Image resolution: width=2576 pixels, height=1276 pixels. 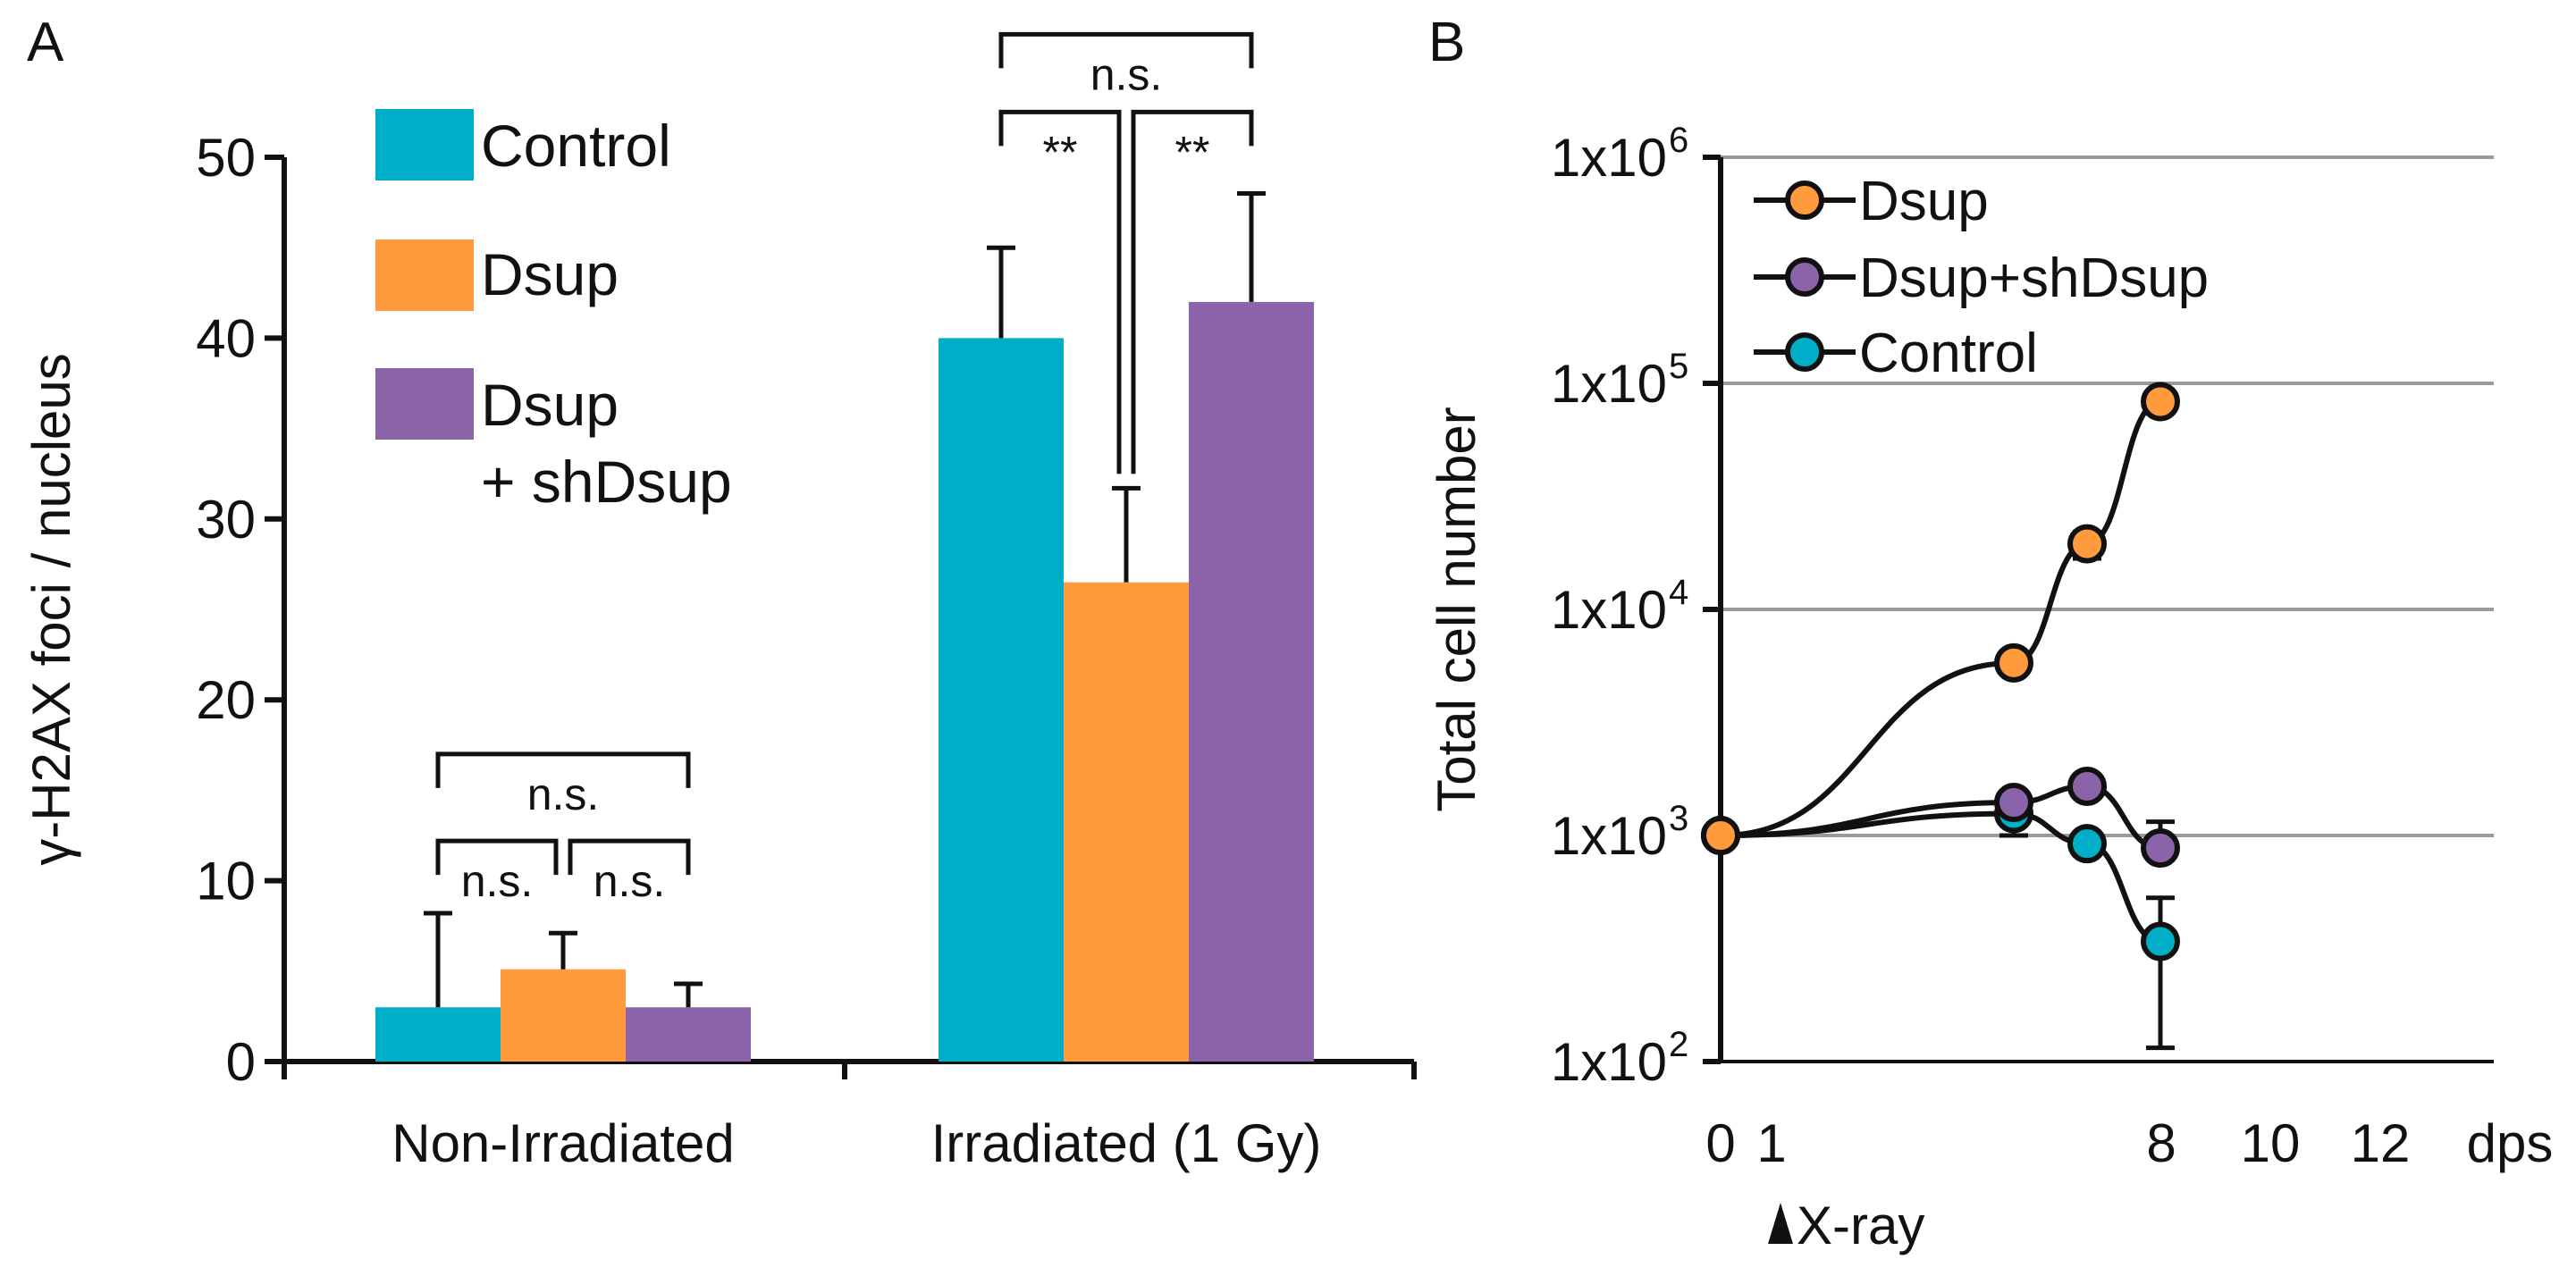 What do you see at coordinates (438, 1034) in the screenshot?
I see `bar-control-non-irradiated` at bounding box center [438, 1034].